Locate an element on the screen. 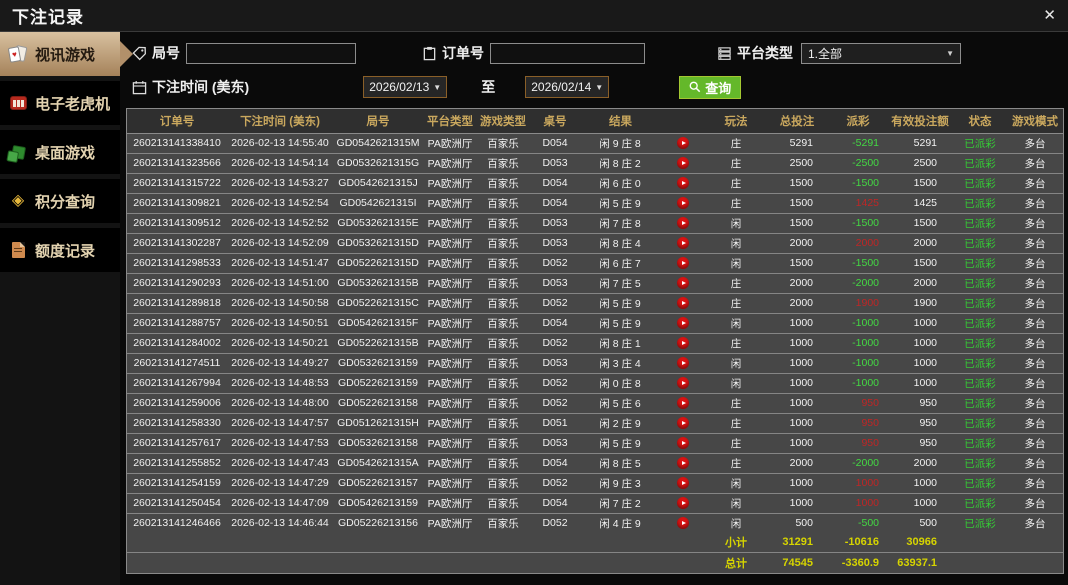 This screenshot has height=585, width=1068. cell-payout: -1500 is located at coordinates (858, 183).